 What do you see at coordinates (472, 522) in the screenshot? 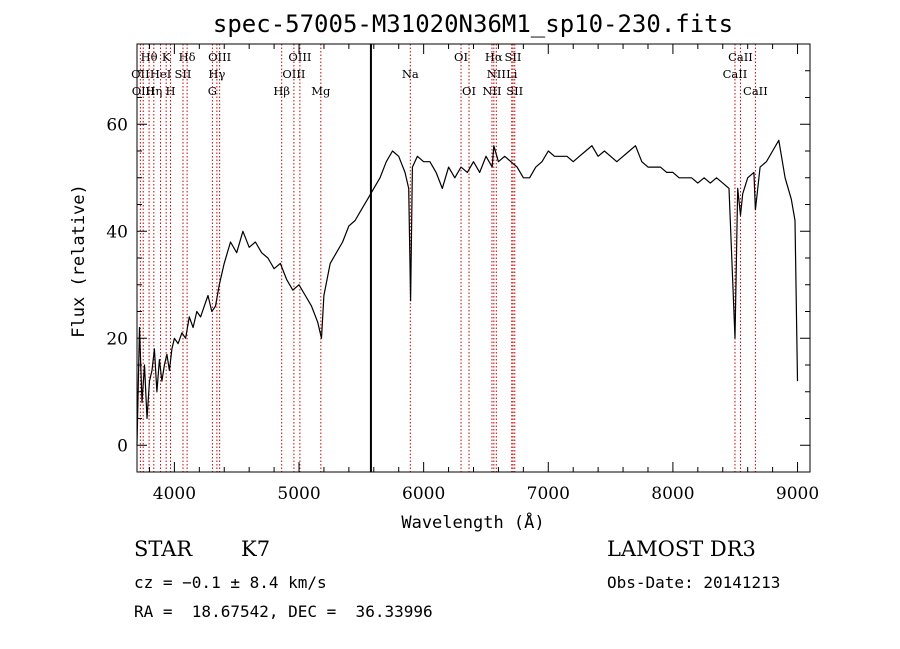
I see `x-axis-label: Wavelength (Å)` at bounding box center [472, 522].